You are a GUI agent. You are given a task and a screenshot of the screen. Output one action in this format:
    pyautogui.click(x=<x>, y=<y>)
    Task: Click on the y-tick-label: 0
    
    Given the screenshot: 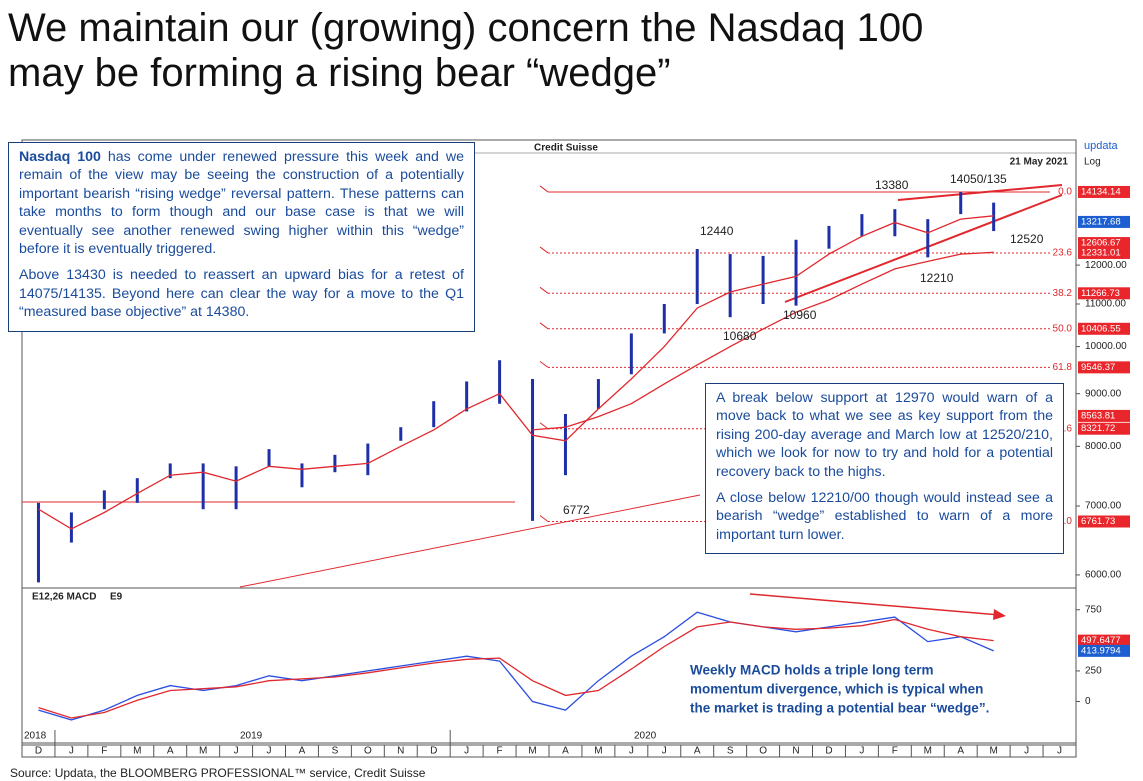 What is the action you would take?
    pyautogui.click(x=1088, y=701)
    